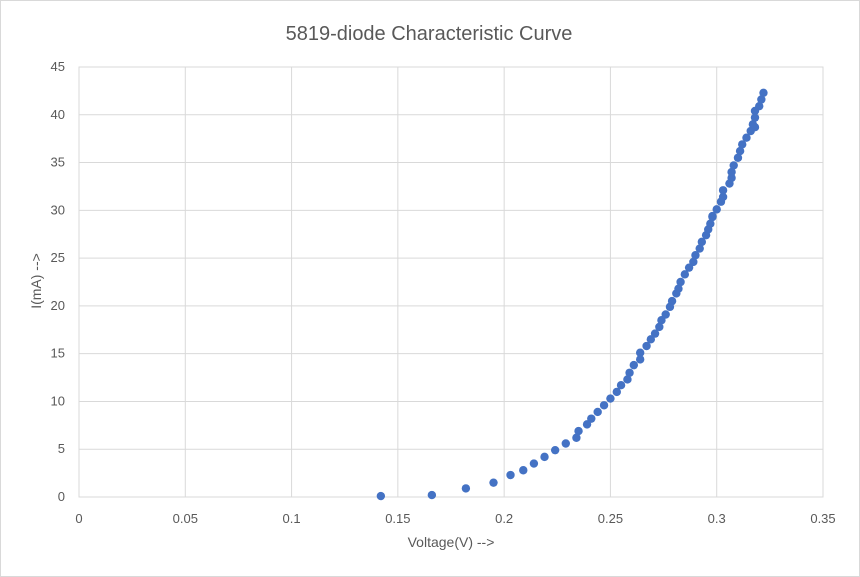 This screenshot has height=577, width=860. Describe the element at coordinates (58, 114) in the screenshot. I see `y-tick-label: 40` at that location.